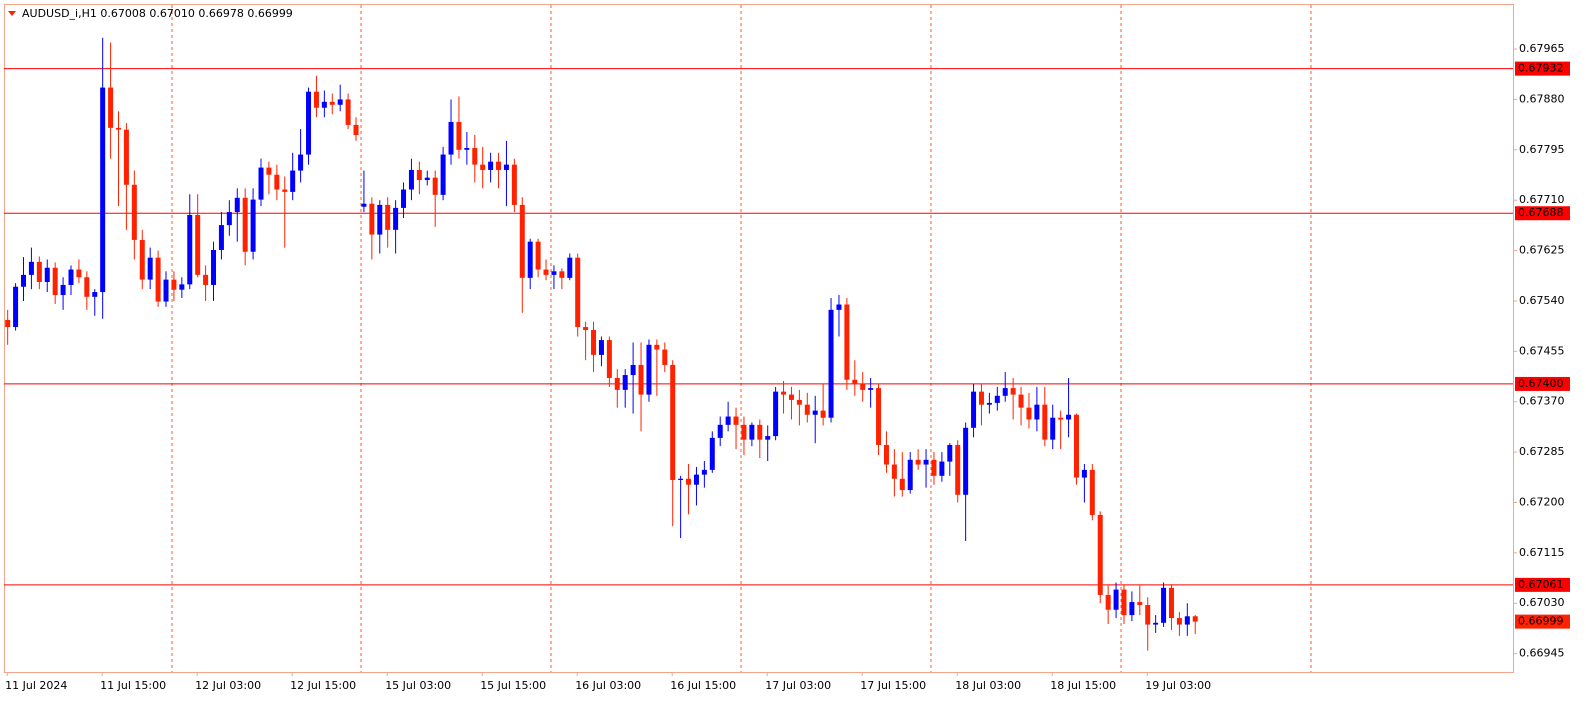  I want to click on x-tick-label: 17 Jul 15:00, so click(893, 685).